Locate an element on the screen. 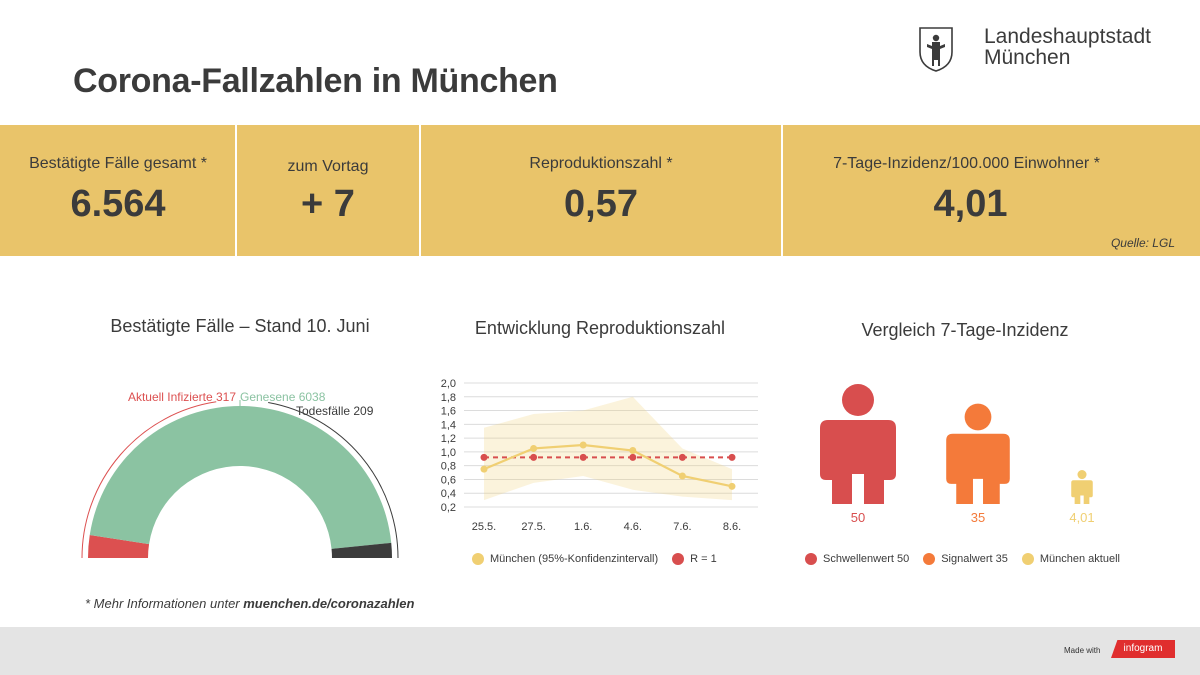 The width and height of the screenshot is (1200, 675). line-chart-legend: München (95%-Konfidenzintervall) R = 1 is located at coordinates (601, 559).